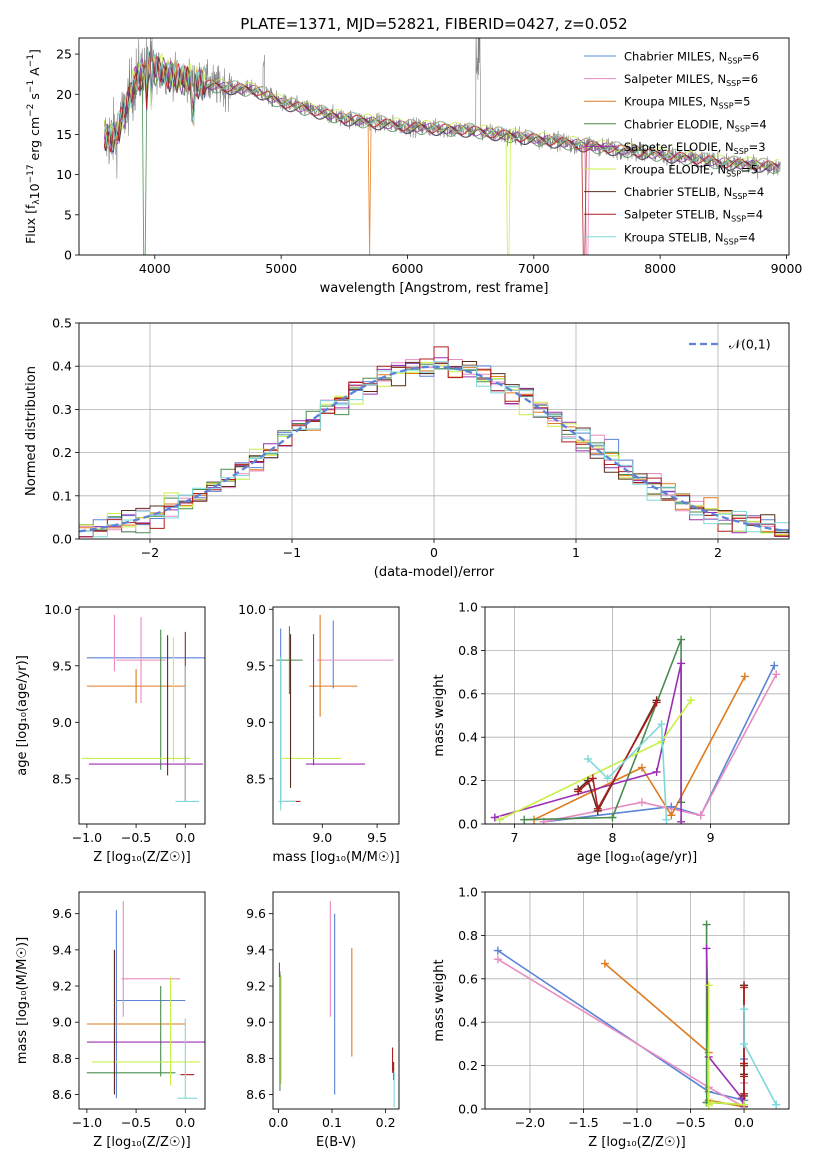  Describe the element at coordinates (750, 344) in the screenshot. I see `legend-entry: 𝒩(0,1)` at that location.